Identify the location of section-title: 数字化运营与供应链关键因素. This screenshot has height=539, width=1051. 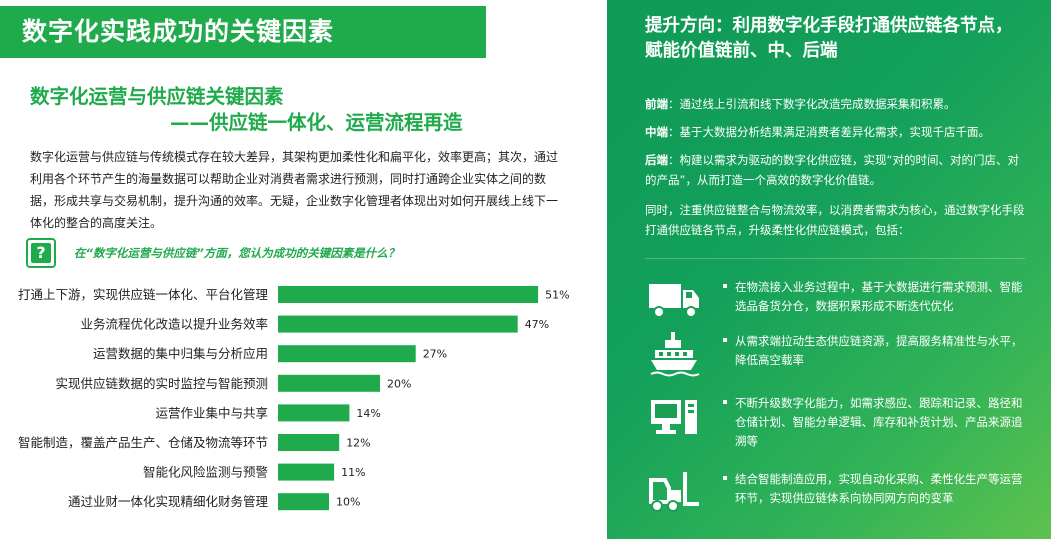
(157, 96).